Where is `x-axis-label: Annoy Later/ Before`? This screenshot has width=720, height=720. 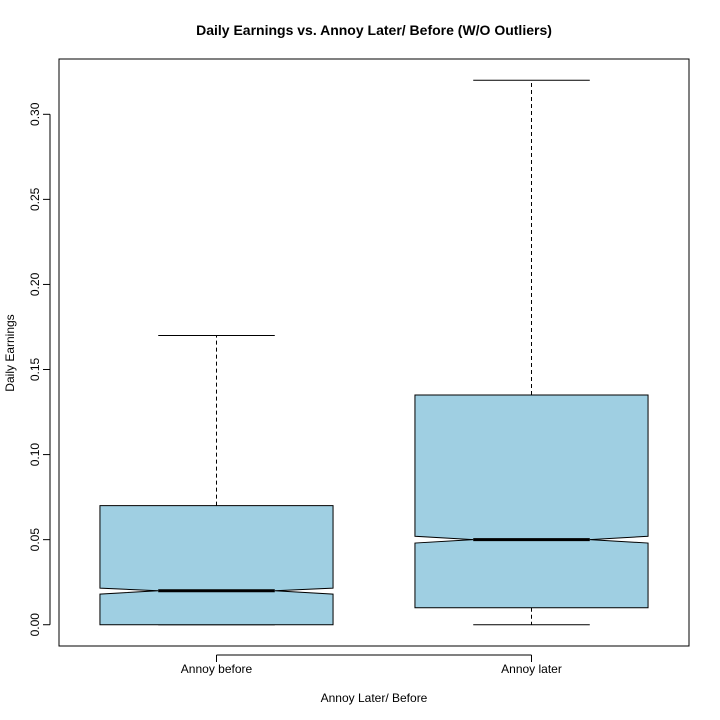
x-axis-label: Annoy Later/ Before is located at coordinates (374, 698).